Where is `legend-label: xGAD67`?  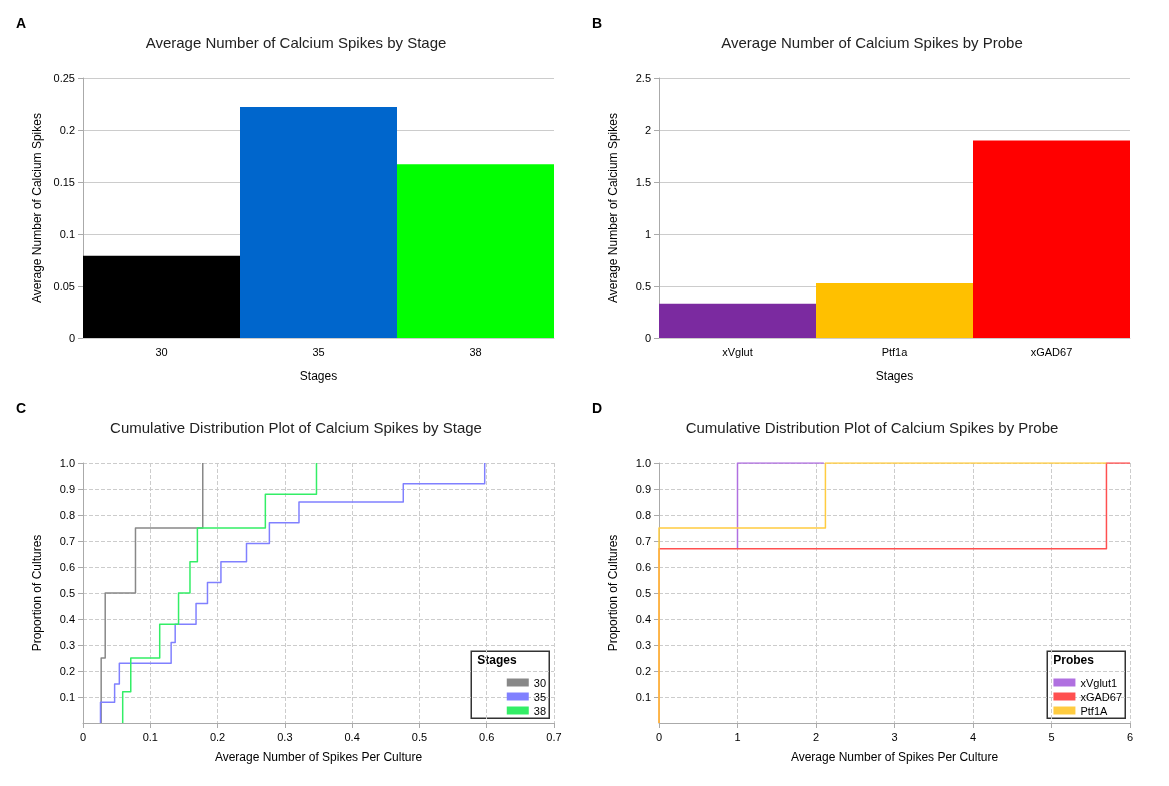 legend-label: xGAD67 is located at coordinates (1101, 696).